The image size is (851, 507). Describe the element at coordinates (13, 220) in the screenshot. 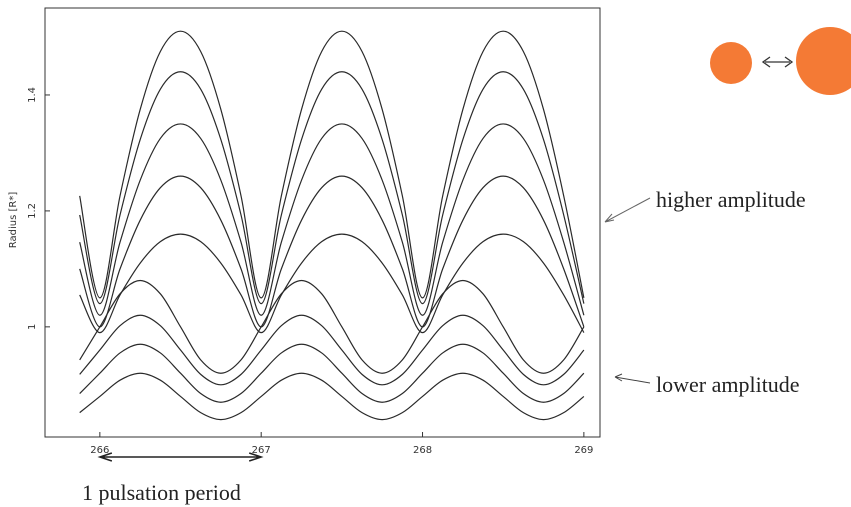

I see `y-axis-label: Radius [R*]` at that location.